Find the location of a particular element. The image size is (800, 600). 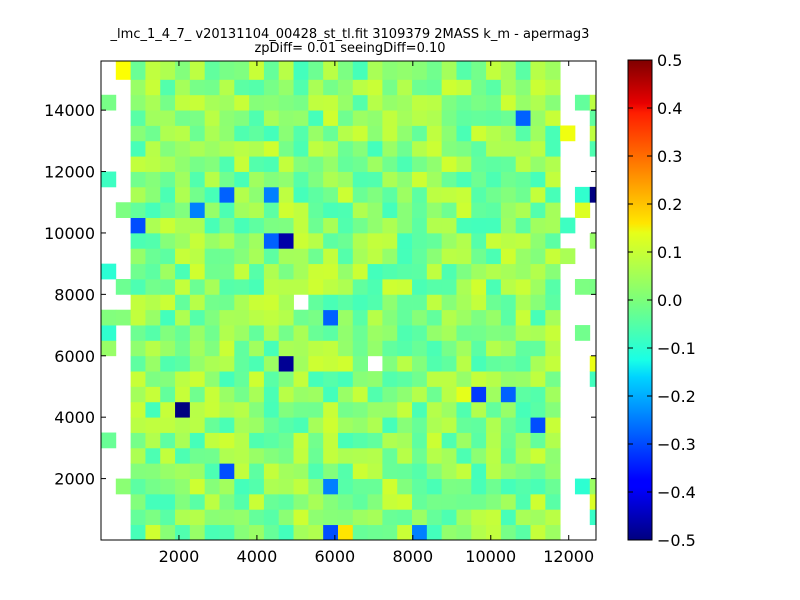

colorbar-tick-label: 0.2 is located at coordinates (669, 204).